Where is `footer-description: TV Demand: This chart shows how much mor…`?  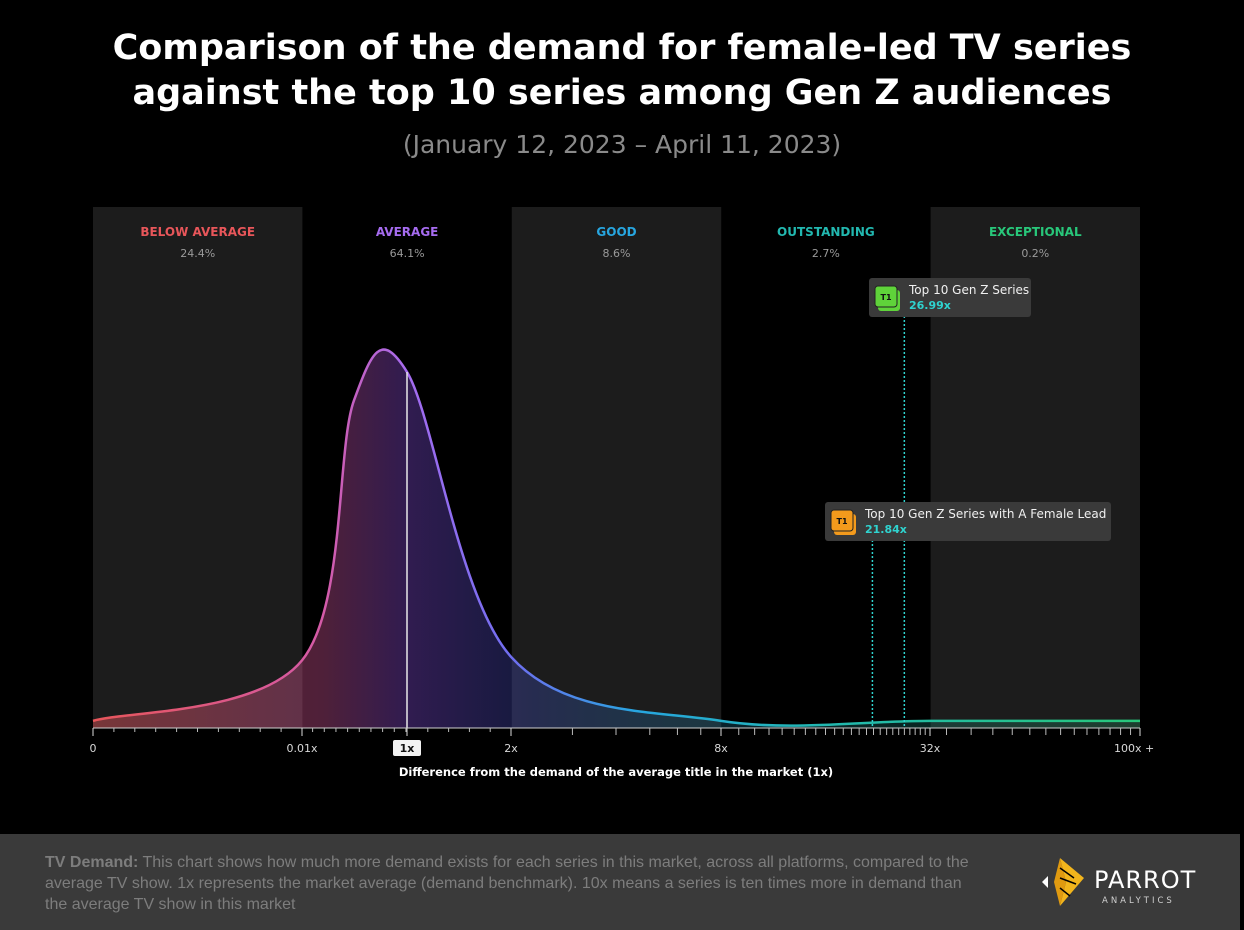
footer-description: TV Demand: This chart shows how much mor… is located at coordinates (510, 883).